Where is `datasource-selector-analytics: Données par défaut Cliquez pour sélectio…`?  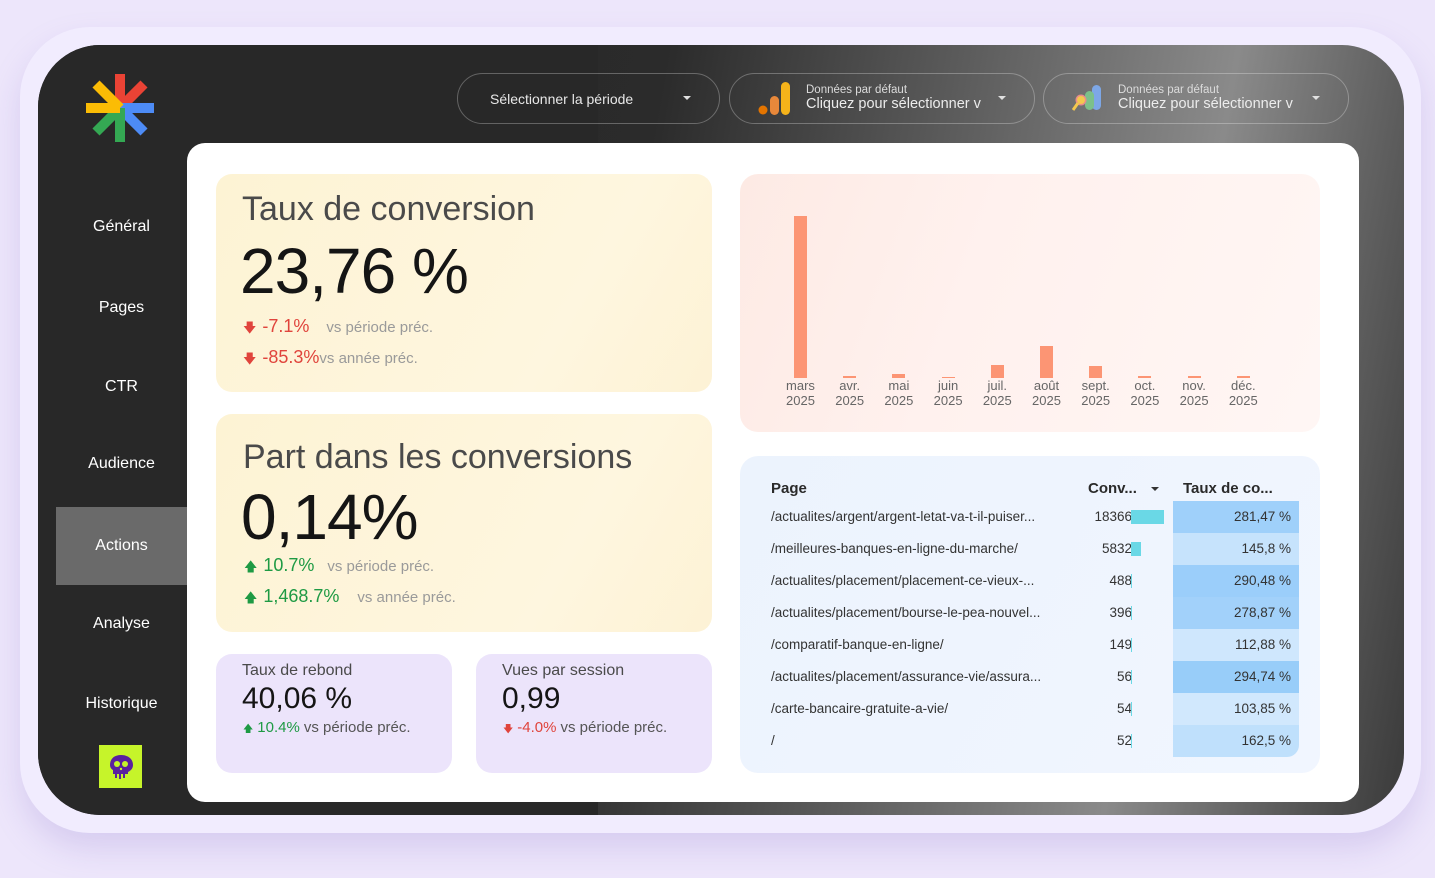
datasource-selector-analytics: Données par défaut Cliquez pour sélectio… is located at coordinates (882, 98).